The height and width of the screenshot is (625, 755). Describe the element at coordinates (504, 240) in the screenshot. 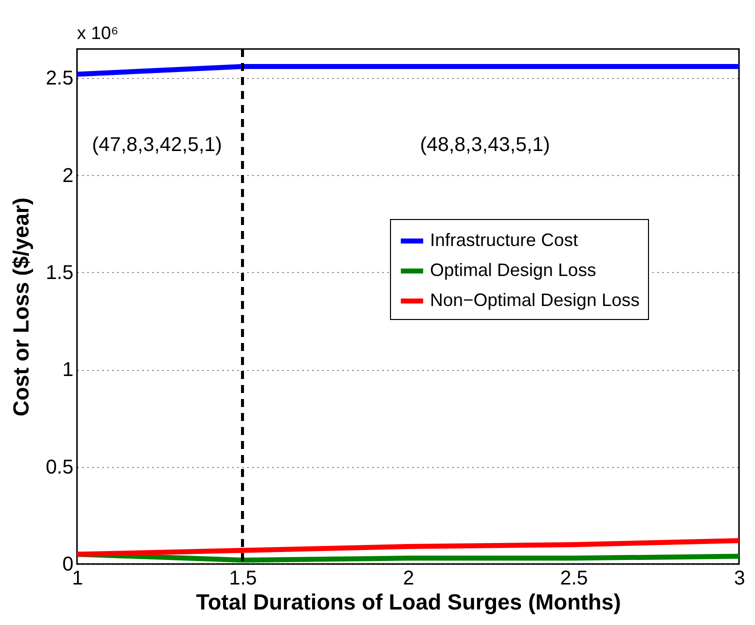

I see `legend-label: Infrastructure Cost` at that location.